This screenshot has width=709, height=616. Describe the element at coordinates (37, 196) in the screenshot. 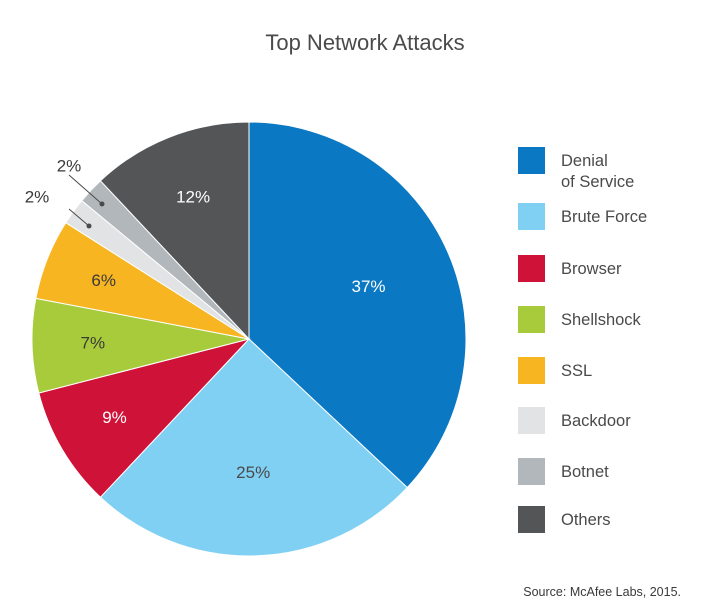

I see `slice-label-backdoor: 2%` at that location.